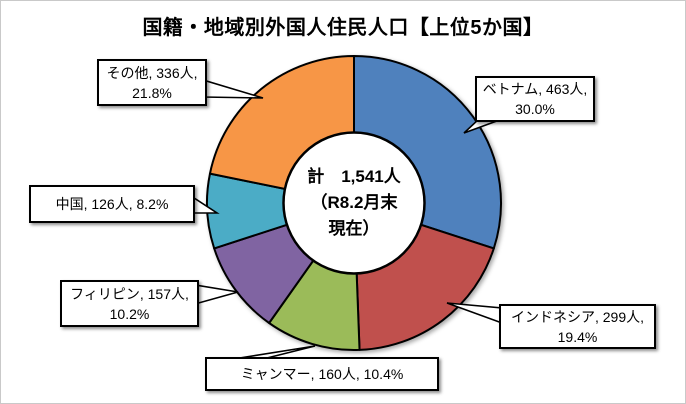  Describe the element at coordinates (233, 88) in the screenshot. I see `pointer-others` at that location.